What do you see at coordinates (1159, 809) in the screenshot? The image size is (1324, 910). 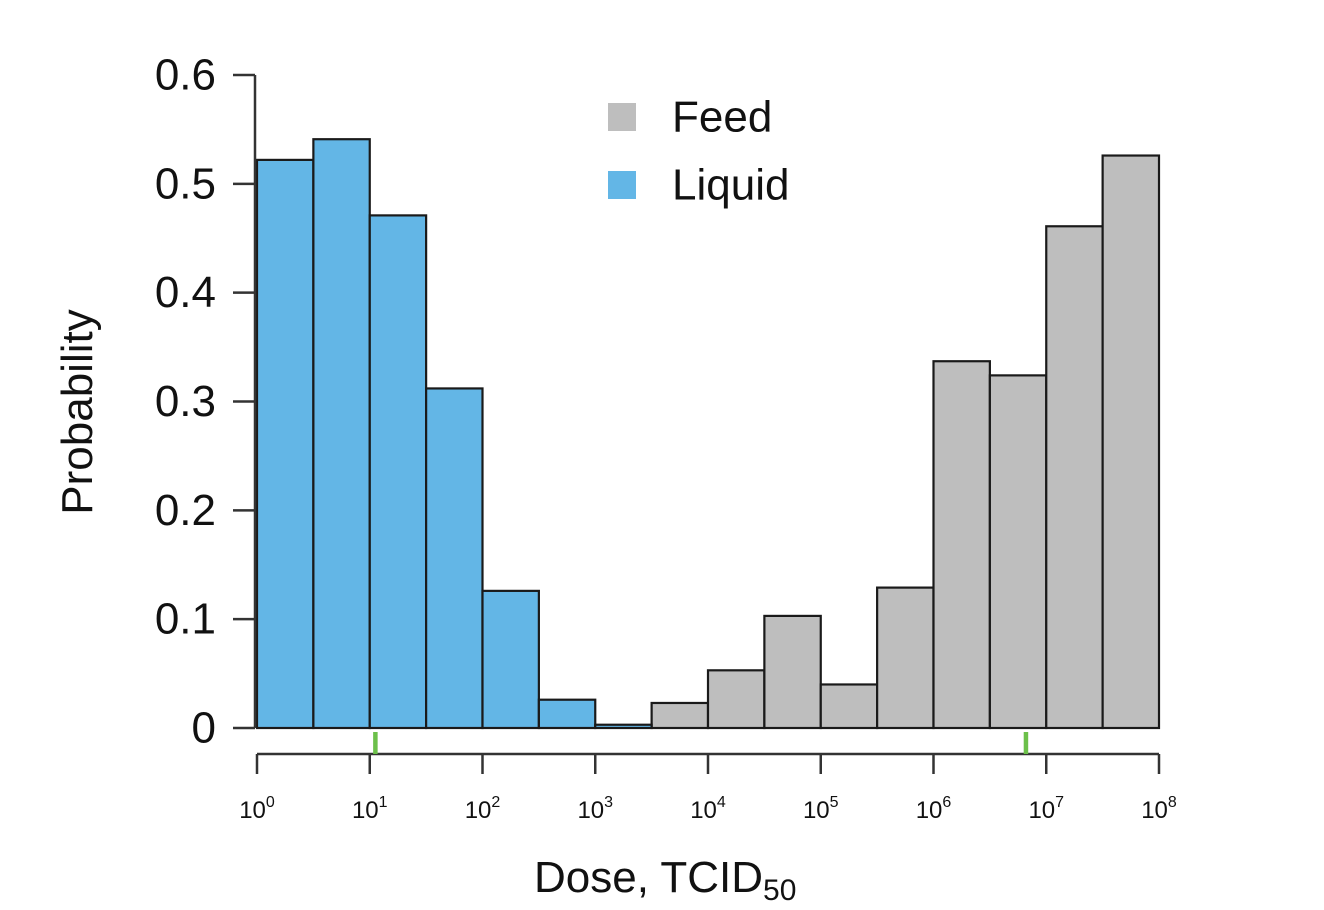 I see `x-tick-label: 10⁸` at bounding box center [1159, 809].